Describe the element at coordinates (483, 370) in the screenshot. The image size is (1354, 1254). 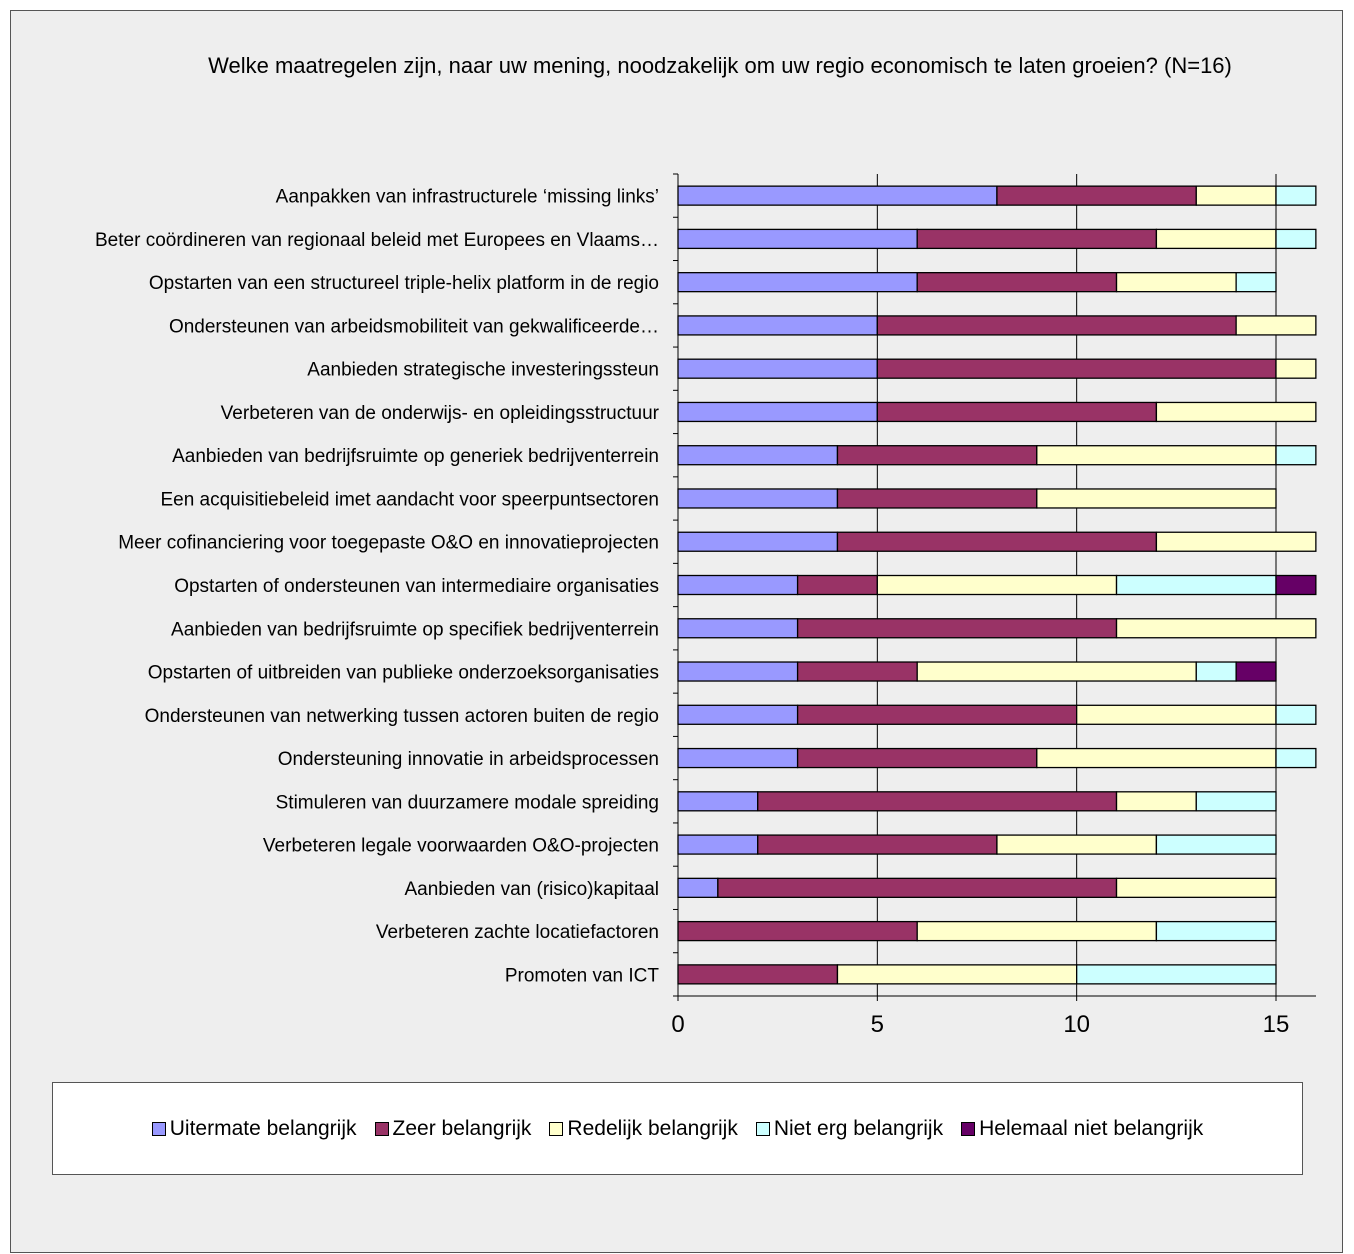
I see `category-label: Aanbieden strategische investeringssteun` at that location.